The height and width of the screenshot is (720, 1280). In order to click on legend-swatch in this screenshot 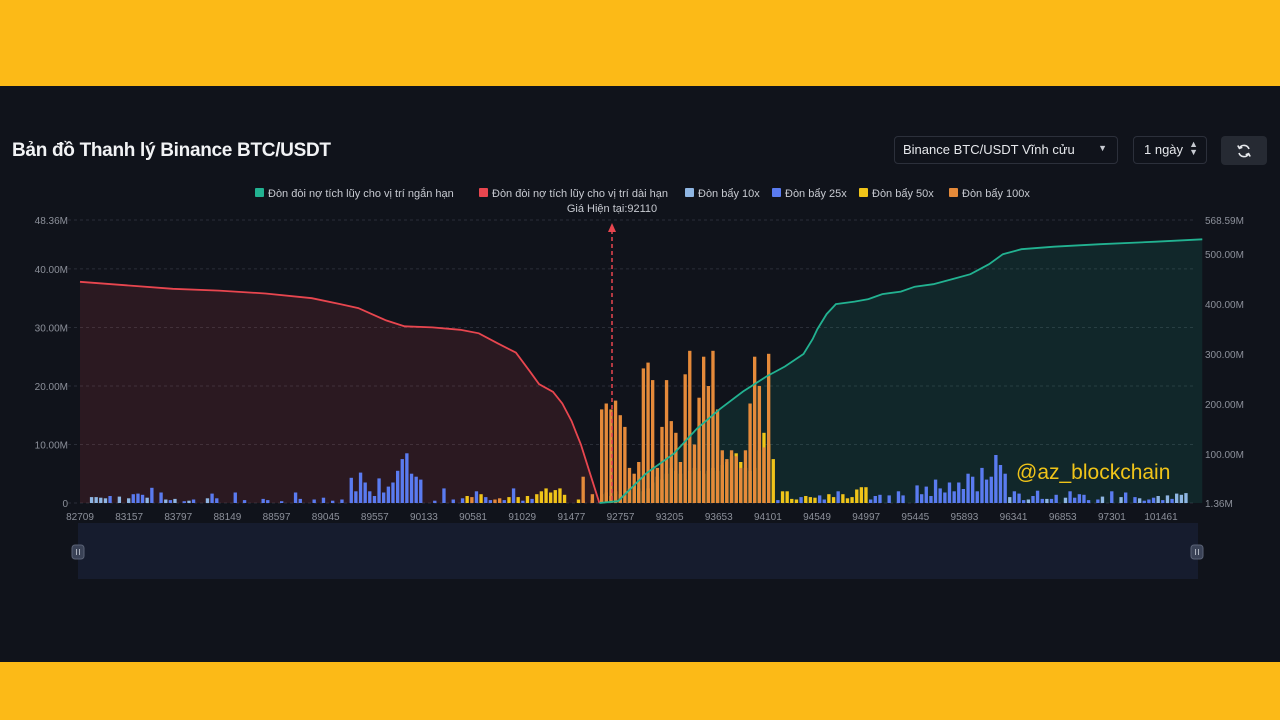, I will do `click(863, 192)`.